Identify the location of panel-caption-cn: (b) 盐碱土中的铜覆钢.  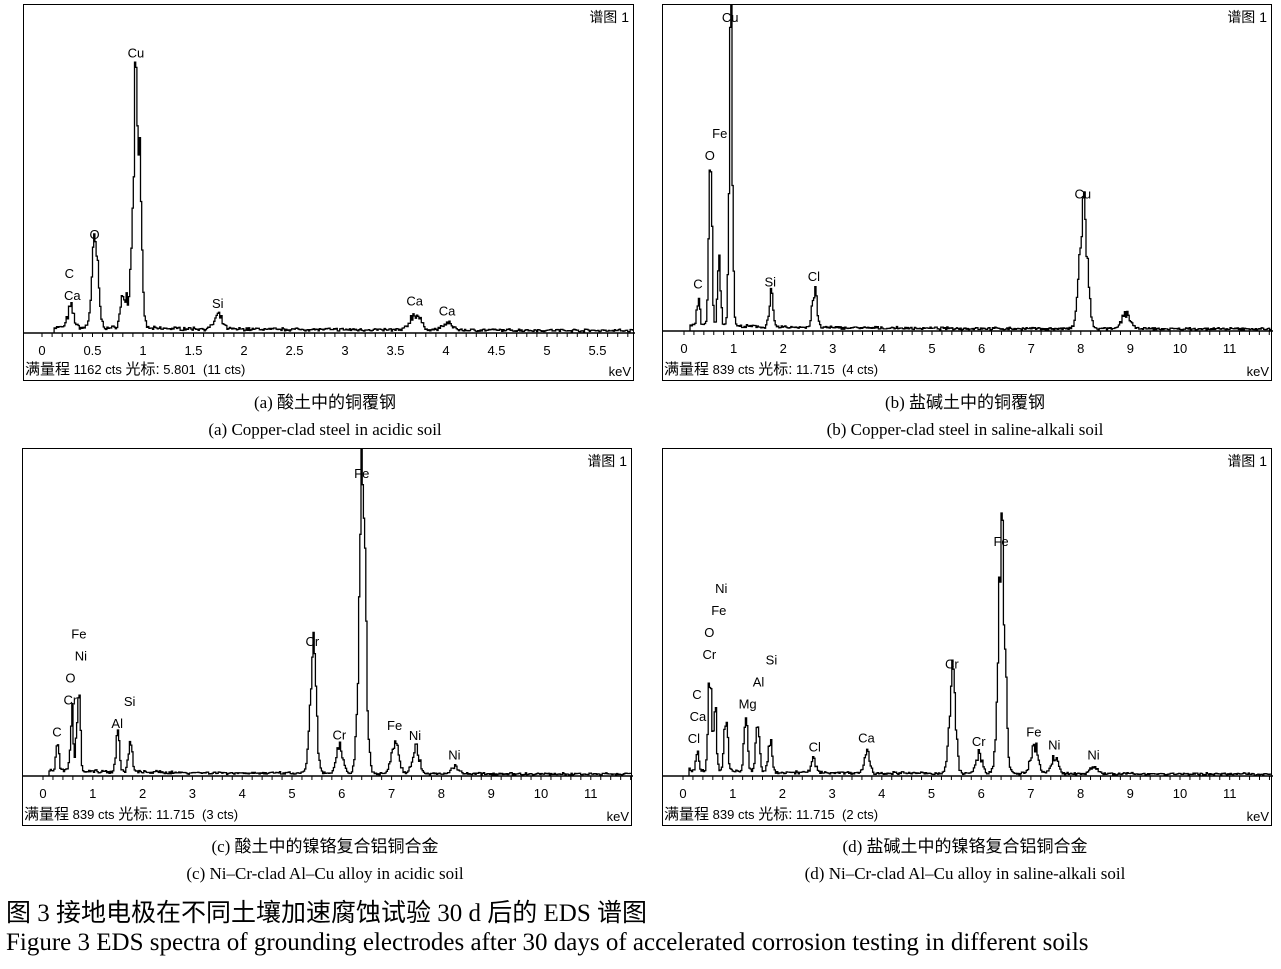
(965, 402).